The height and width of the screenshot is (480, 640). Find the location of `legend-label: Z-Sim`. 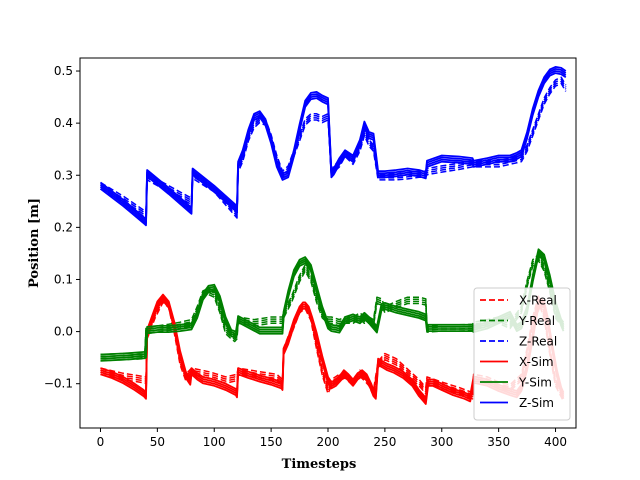

legend-label: Z-Sim is located at coordinates (536, 403).